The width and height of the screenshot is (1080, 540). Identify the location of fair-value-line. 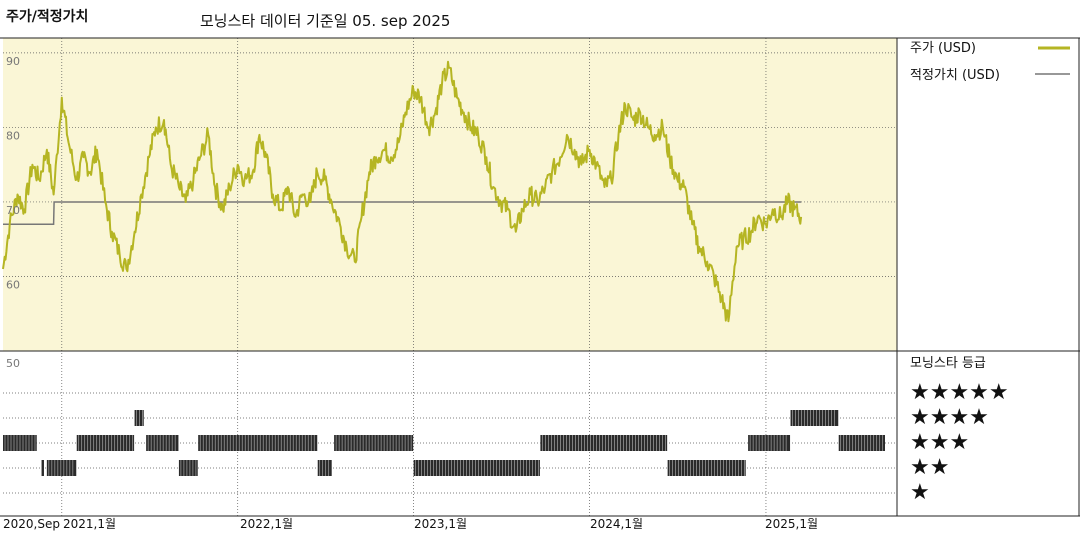
(402, 213).